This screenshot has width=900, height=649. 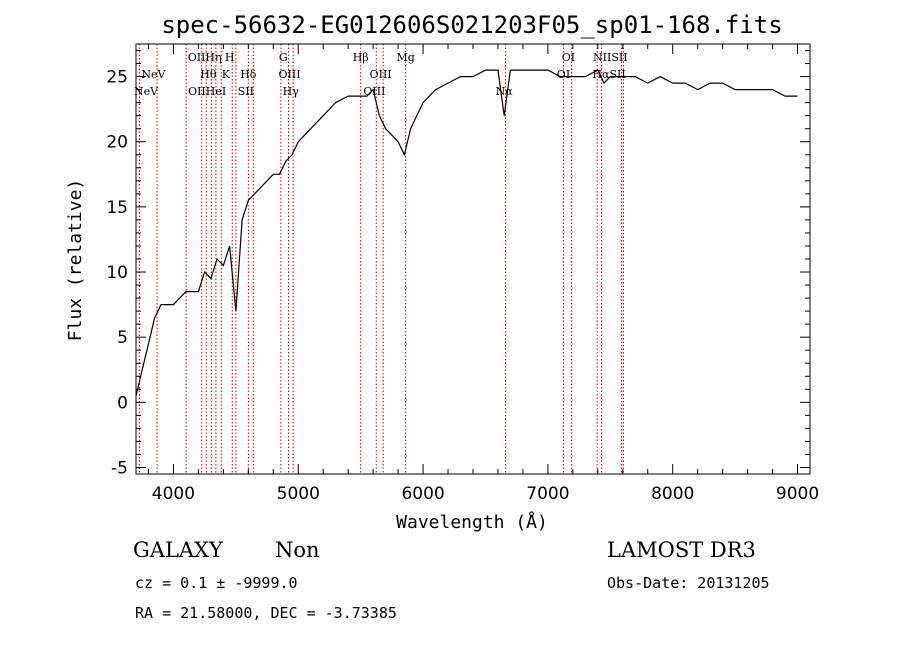 What do you see at coordinates (681, 550) in the screenshot?
I see `survey-name: LAMOST DR3` at bounding box center [681, 550].